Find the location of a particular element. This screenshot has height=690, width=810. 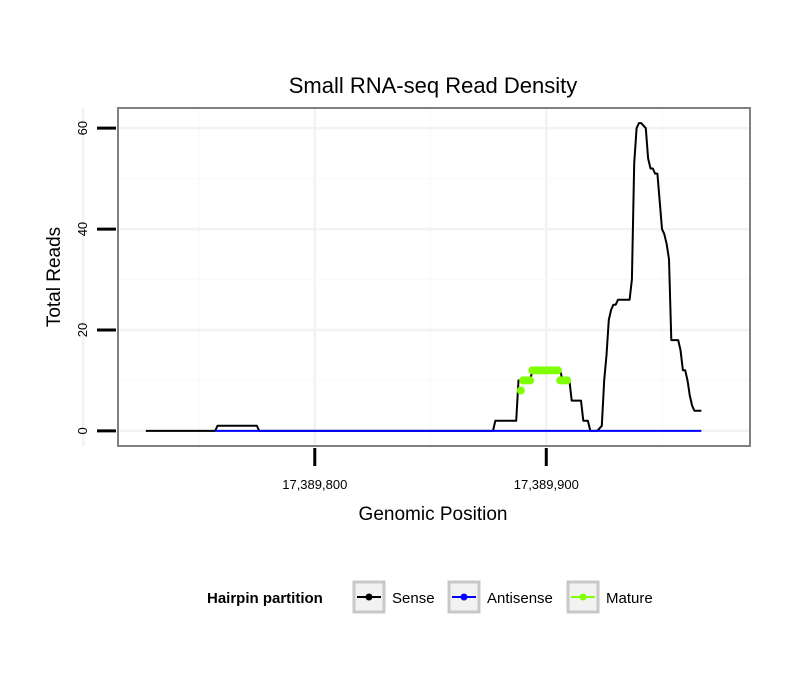

legend-title: Hairpin partition is located at coordinates (265, 598).